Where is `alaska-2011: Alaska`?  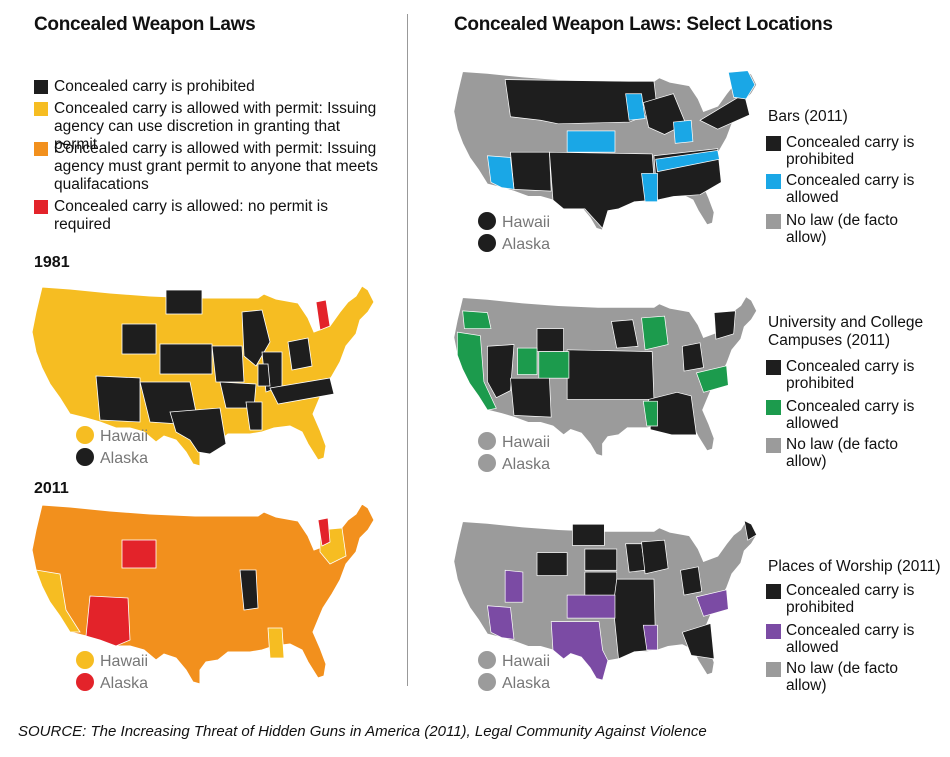
alaska-2011: Alaska is located at coordinates (112, 683).